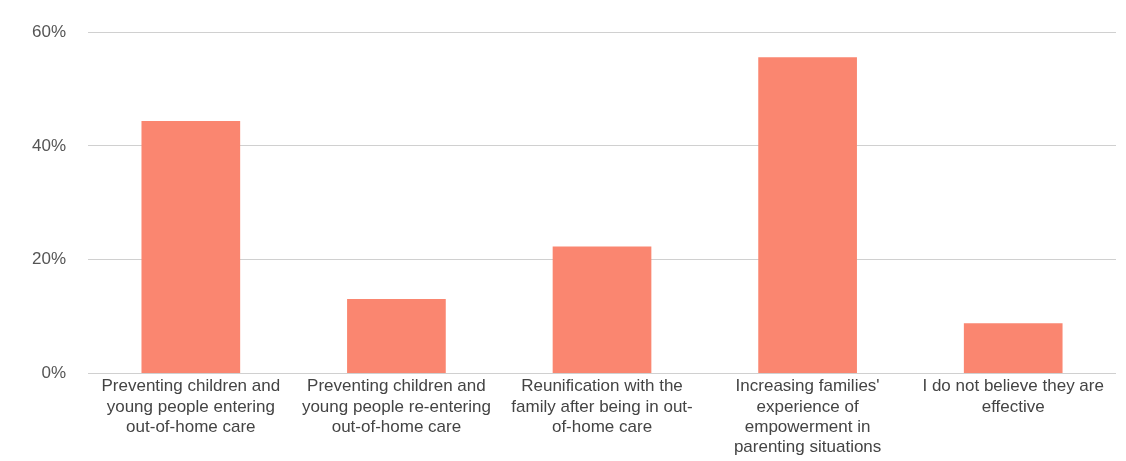 The width and height of the screenshot is (1126, 461). I want to click on x-tick-label: Increasing families' experience of empowerment in parenting situations, so click(807, 416).